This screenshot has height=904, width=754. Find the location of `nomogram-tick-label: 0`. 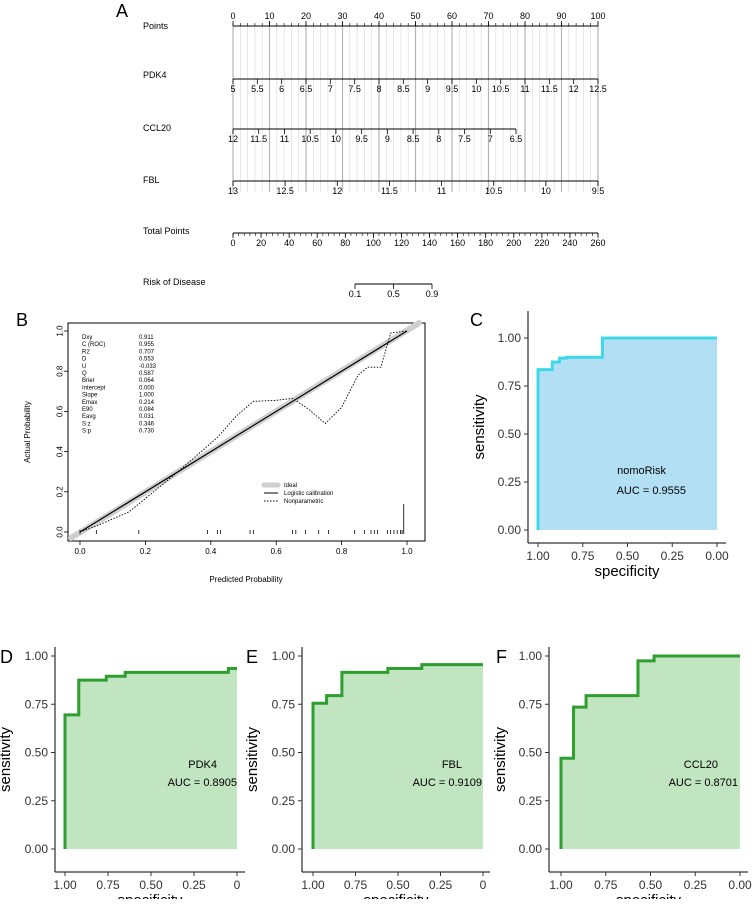

nomogram-tick-label: 0 is located at coordinates (232, 243).